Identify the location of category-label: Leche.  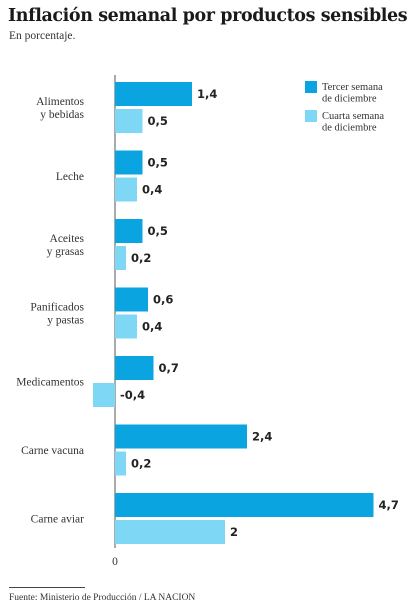
(70, 177).